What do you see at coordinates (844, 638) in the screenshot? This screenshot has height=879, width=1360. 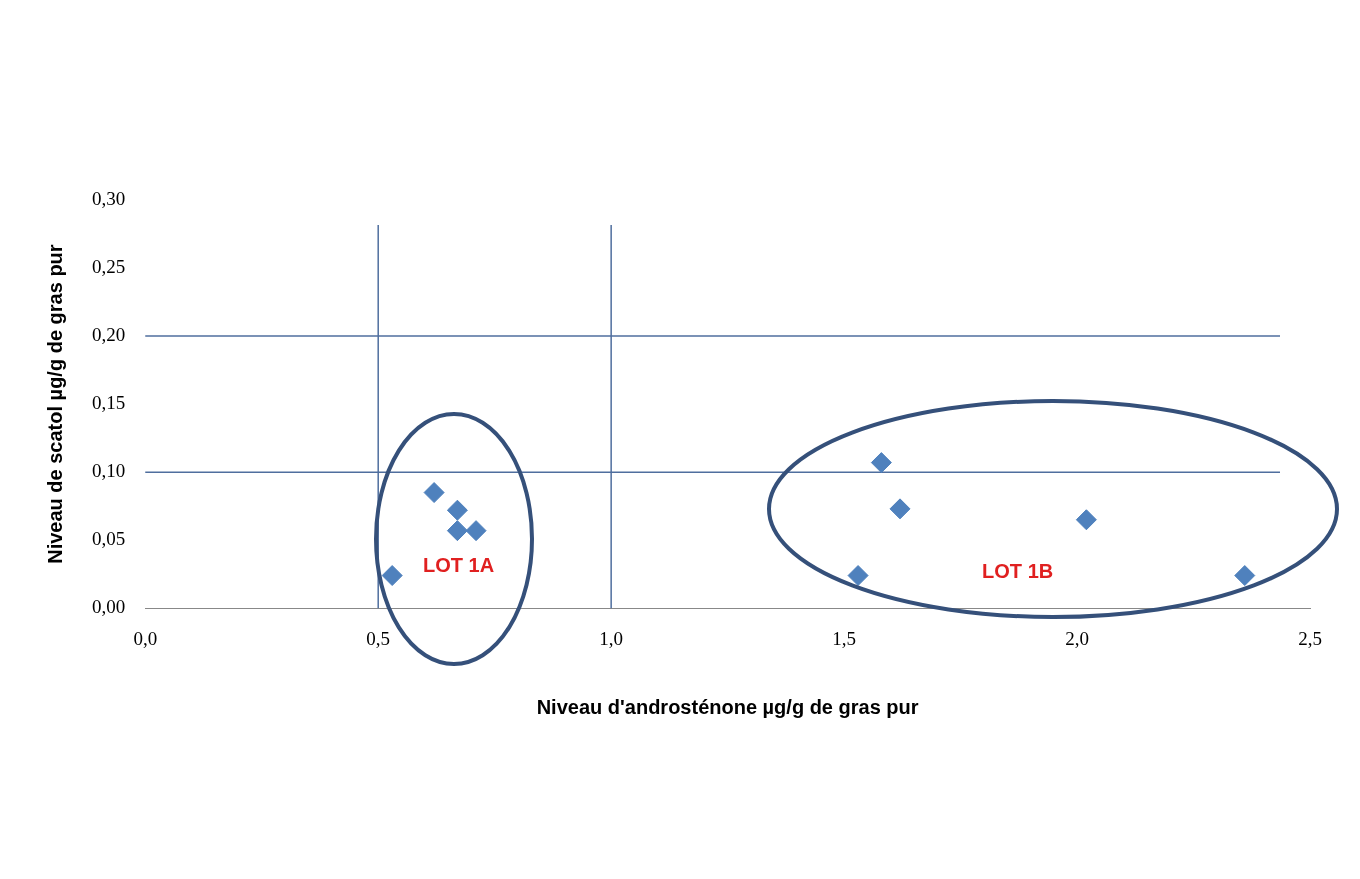 I see `x-tick-label: 1,5` at bounding box center [844, 638].